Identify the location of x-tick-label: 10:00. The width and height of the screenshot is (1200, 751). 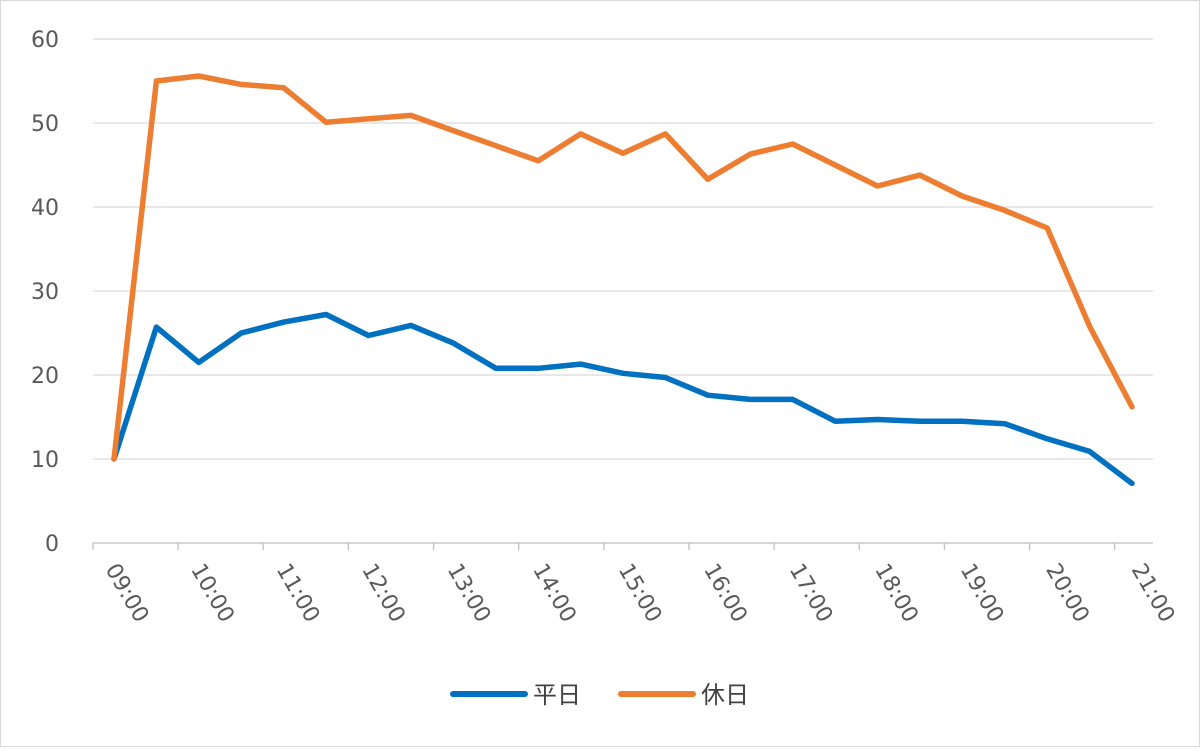
(211, 593).